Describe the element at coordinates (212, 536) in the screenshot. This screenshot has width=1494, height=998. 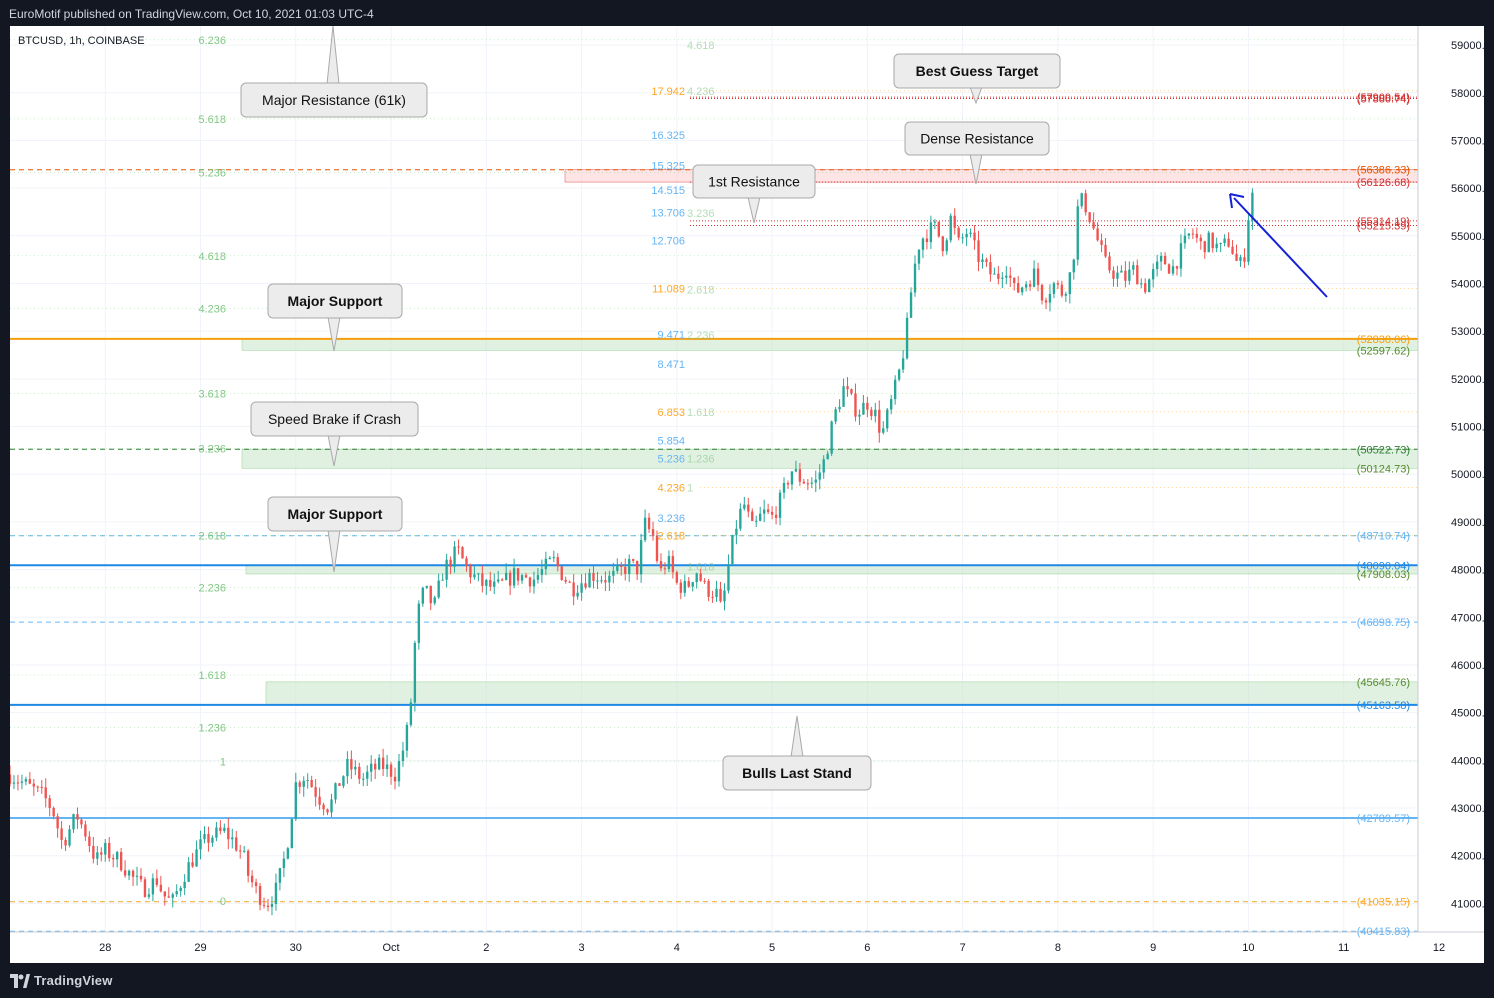
I see `fib-label: 2.618` at that location.